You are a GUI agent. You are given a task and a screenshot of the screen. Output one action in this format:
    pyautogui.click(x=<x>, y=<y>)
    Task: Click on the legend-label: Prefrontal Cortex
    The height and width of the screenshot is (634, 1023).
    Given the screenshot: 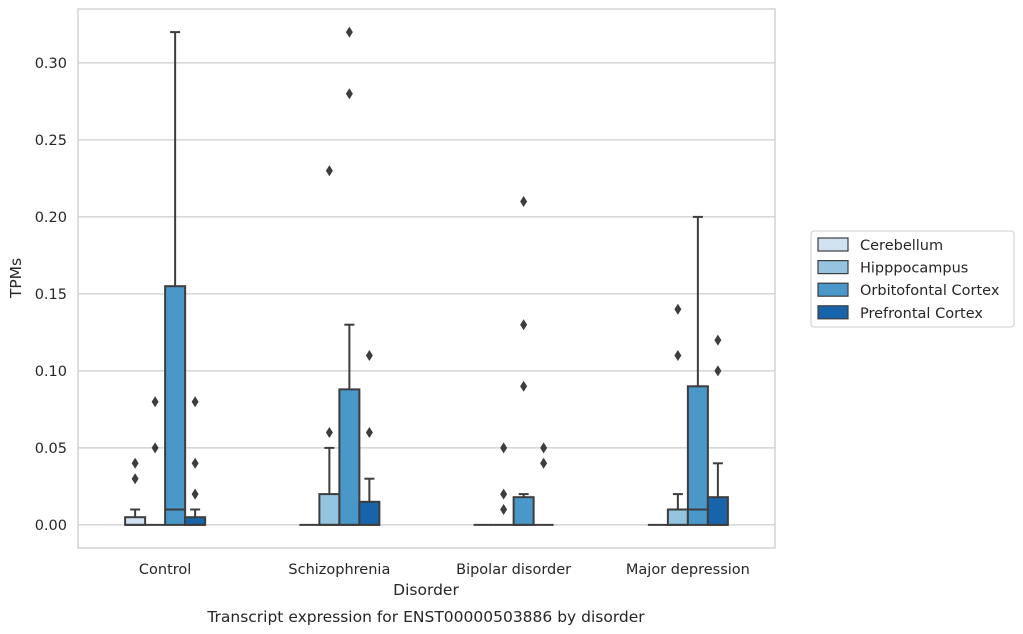 What is the action you would take?
    pyautogui.click(x=921, y=314)
    